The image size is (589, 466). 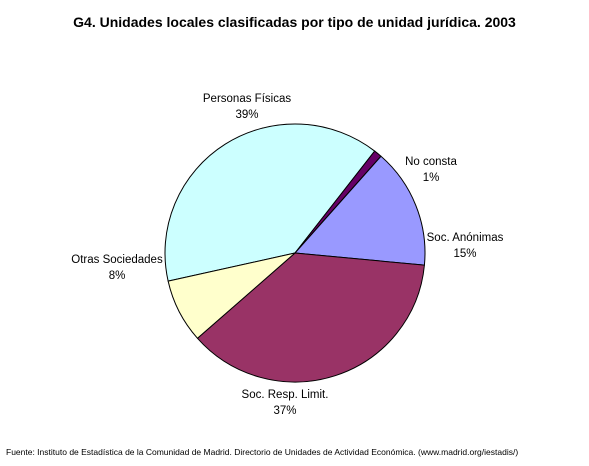 I want to click on pie-slice-soc-resp-limit, so click(x=310, y=317).